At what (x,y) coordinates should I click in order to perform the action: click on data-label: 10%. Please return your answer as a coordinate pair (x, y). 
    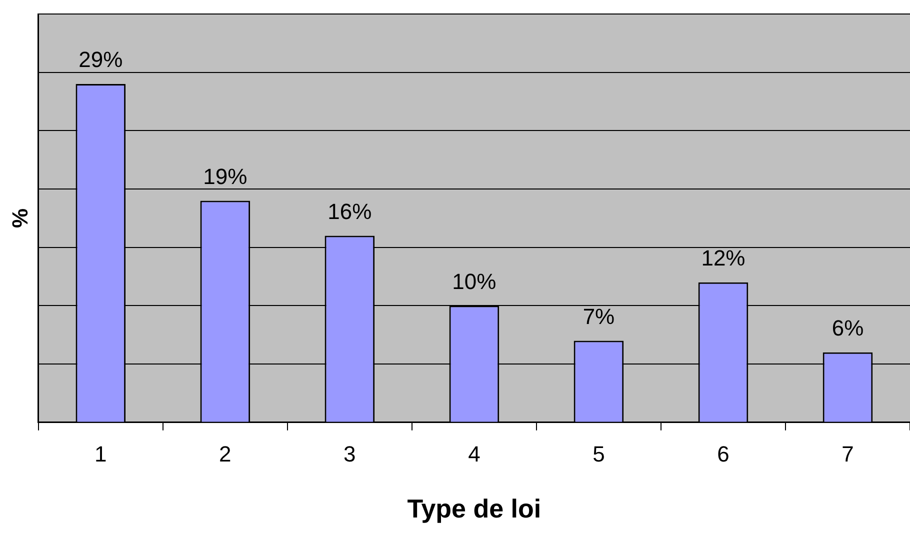
    Looking at the image, I should click on (474, 281).